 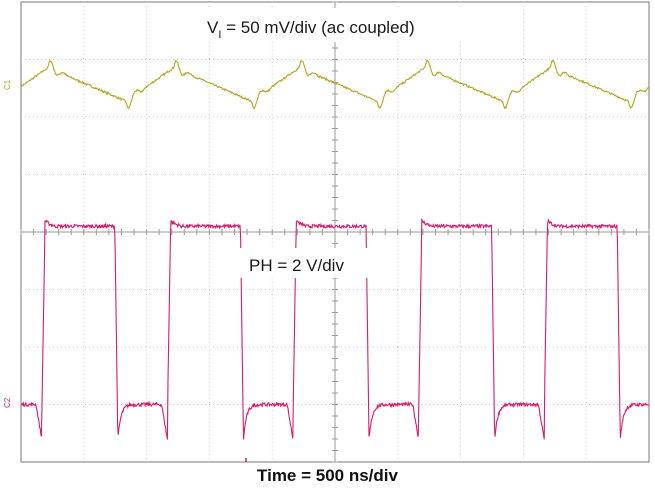 I want to click on ch2-scale-label: PH = 2 V/div, so click(x=296, y=265).